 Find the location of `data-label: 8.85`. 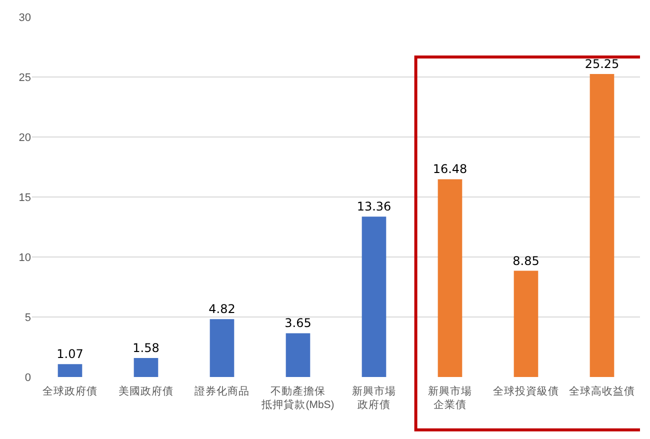

data-label: 8.85 is located at coordinates (526, 261).